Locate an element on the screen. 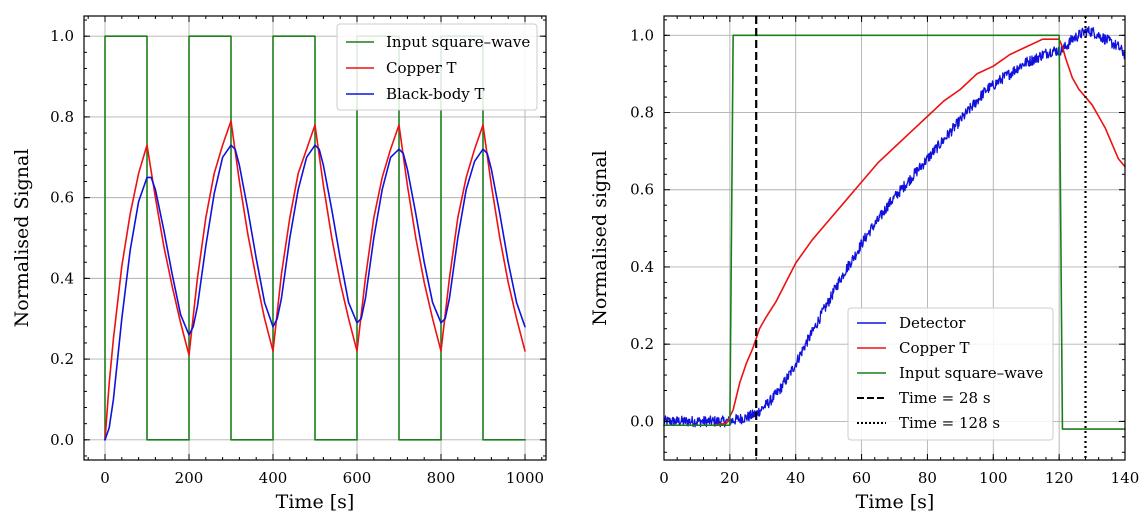  left-y-tick-label: 0.6 is located at coordinates (62, 198).